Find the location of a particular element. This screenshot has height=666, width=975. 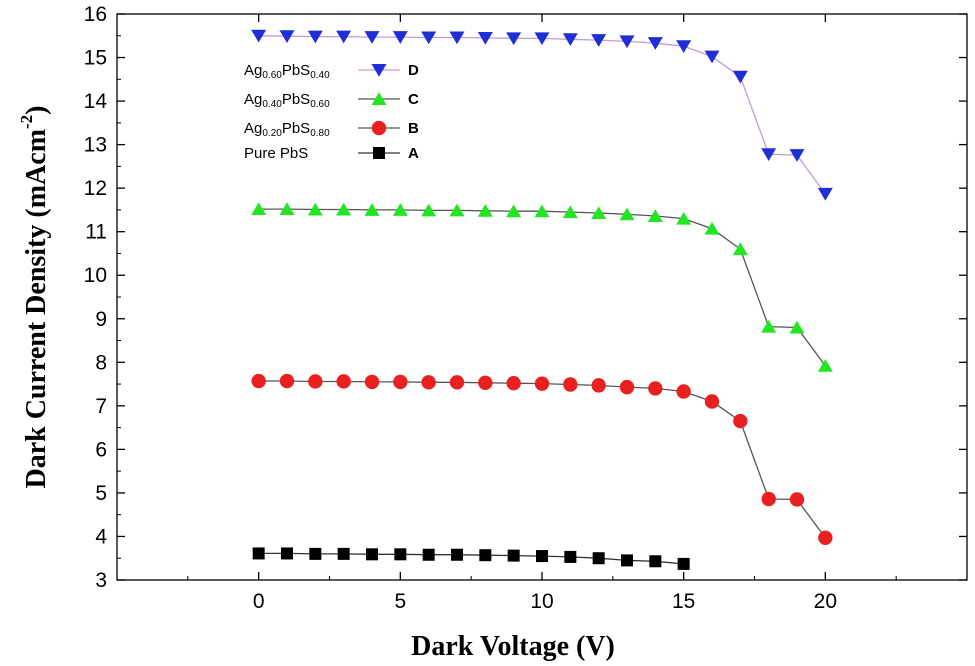

legend-marker-D is located at coordinates (379, 70).